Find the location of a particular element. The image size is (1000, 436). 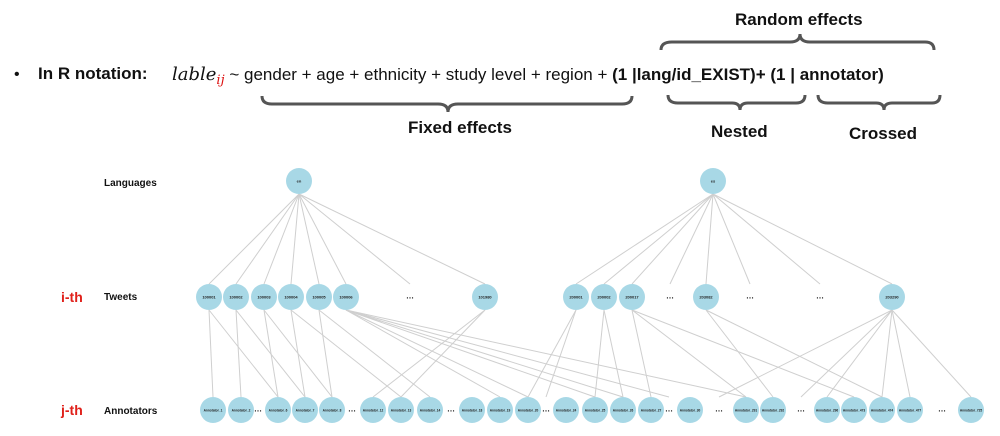

tweet-node-label: 200002 is located at coordinates (604, 297).